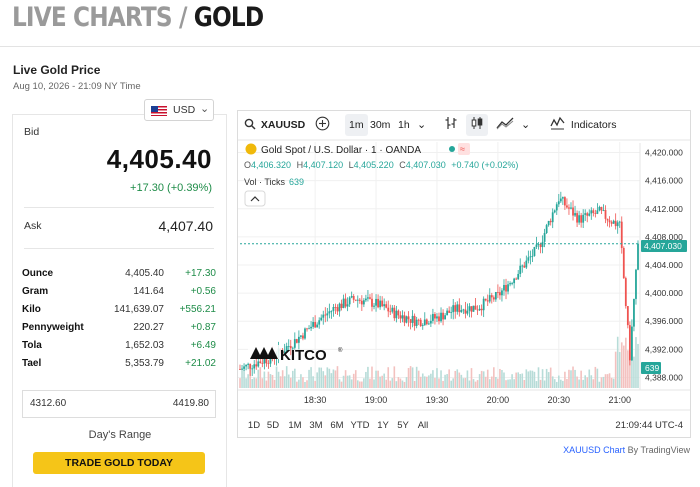 This screenshot has width=700, height=487. Describe the element at coordinates (32, 345) in the screenshot. I see `unit-name: Tola` at that location.